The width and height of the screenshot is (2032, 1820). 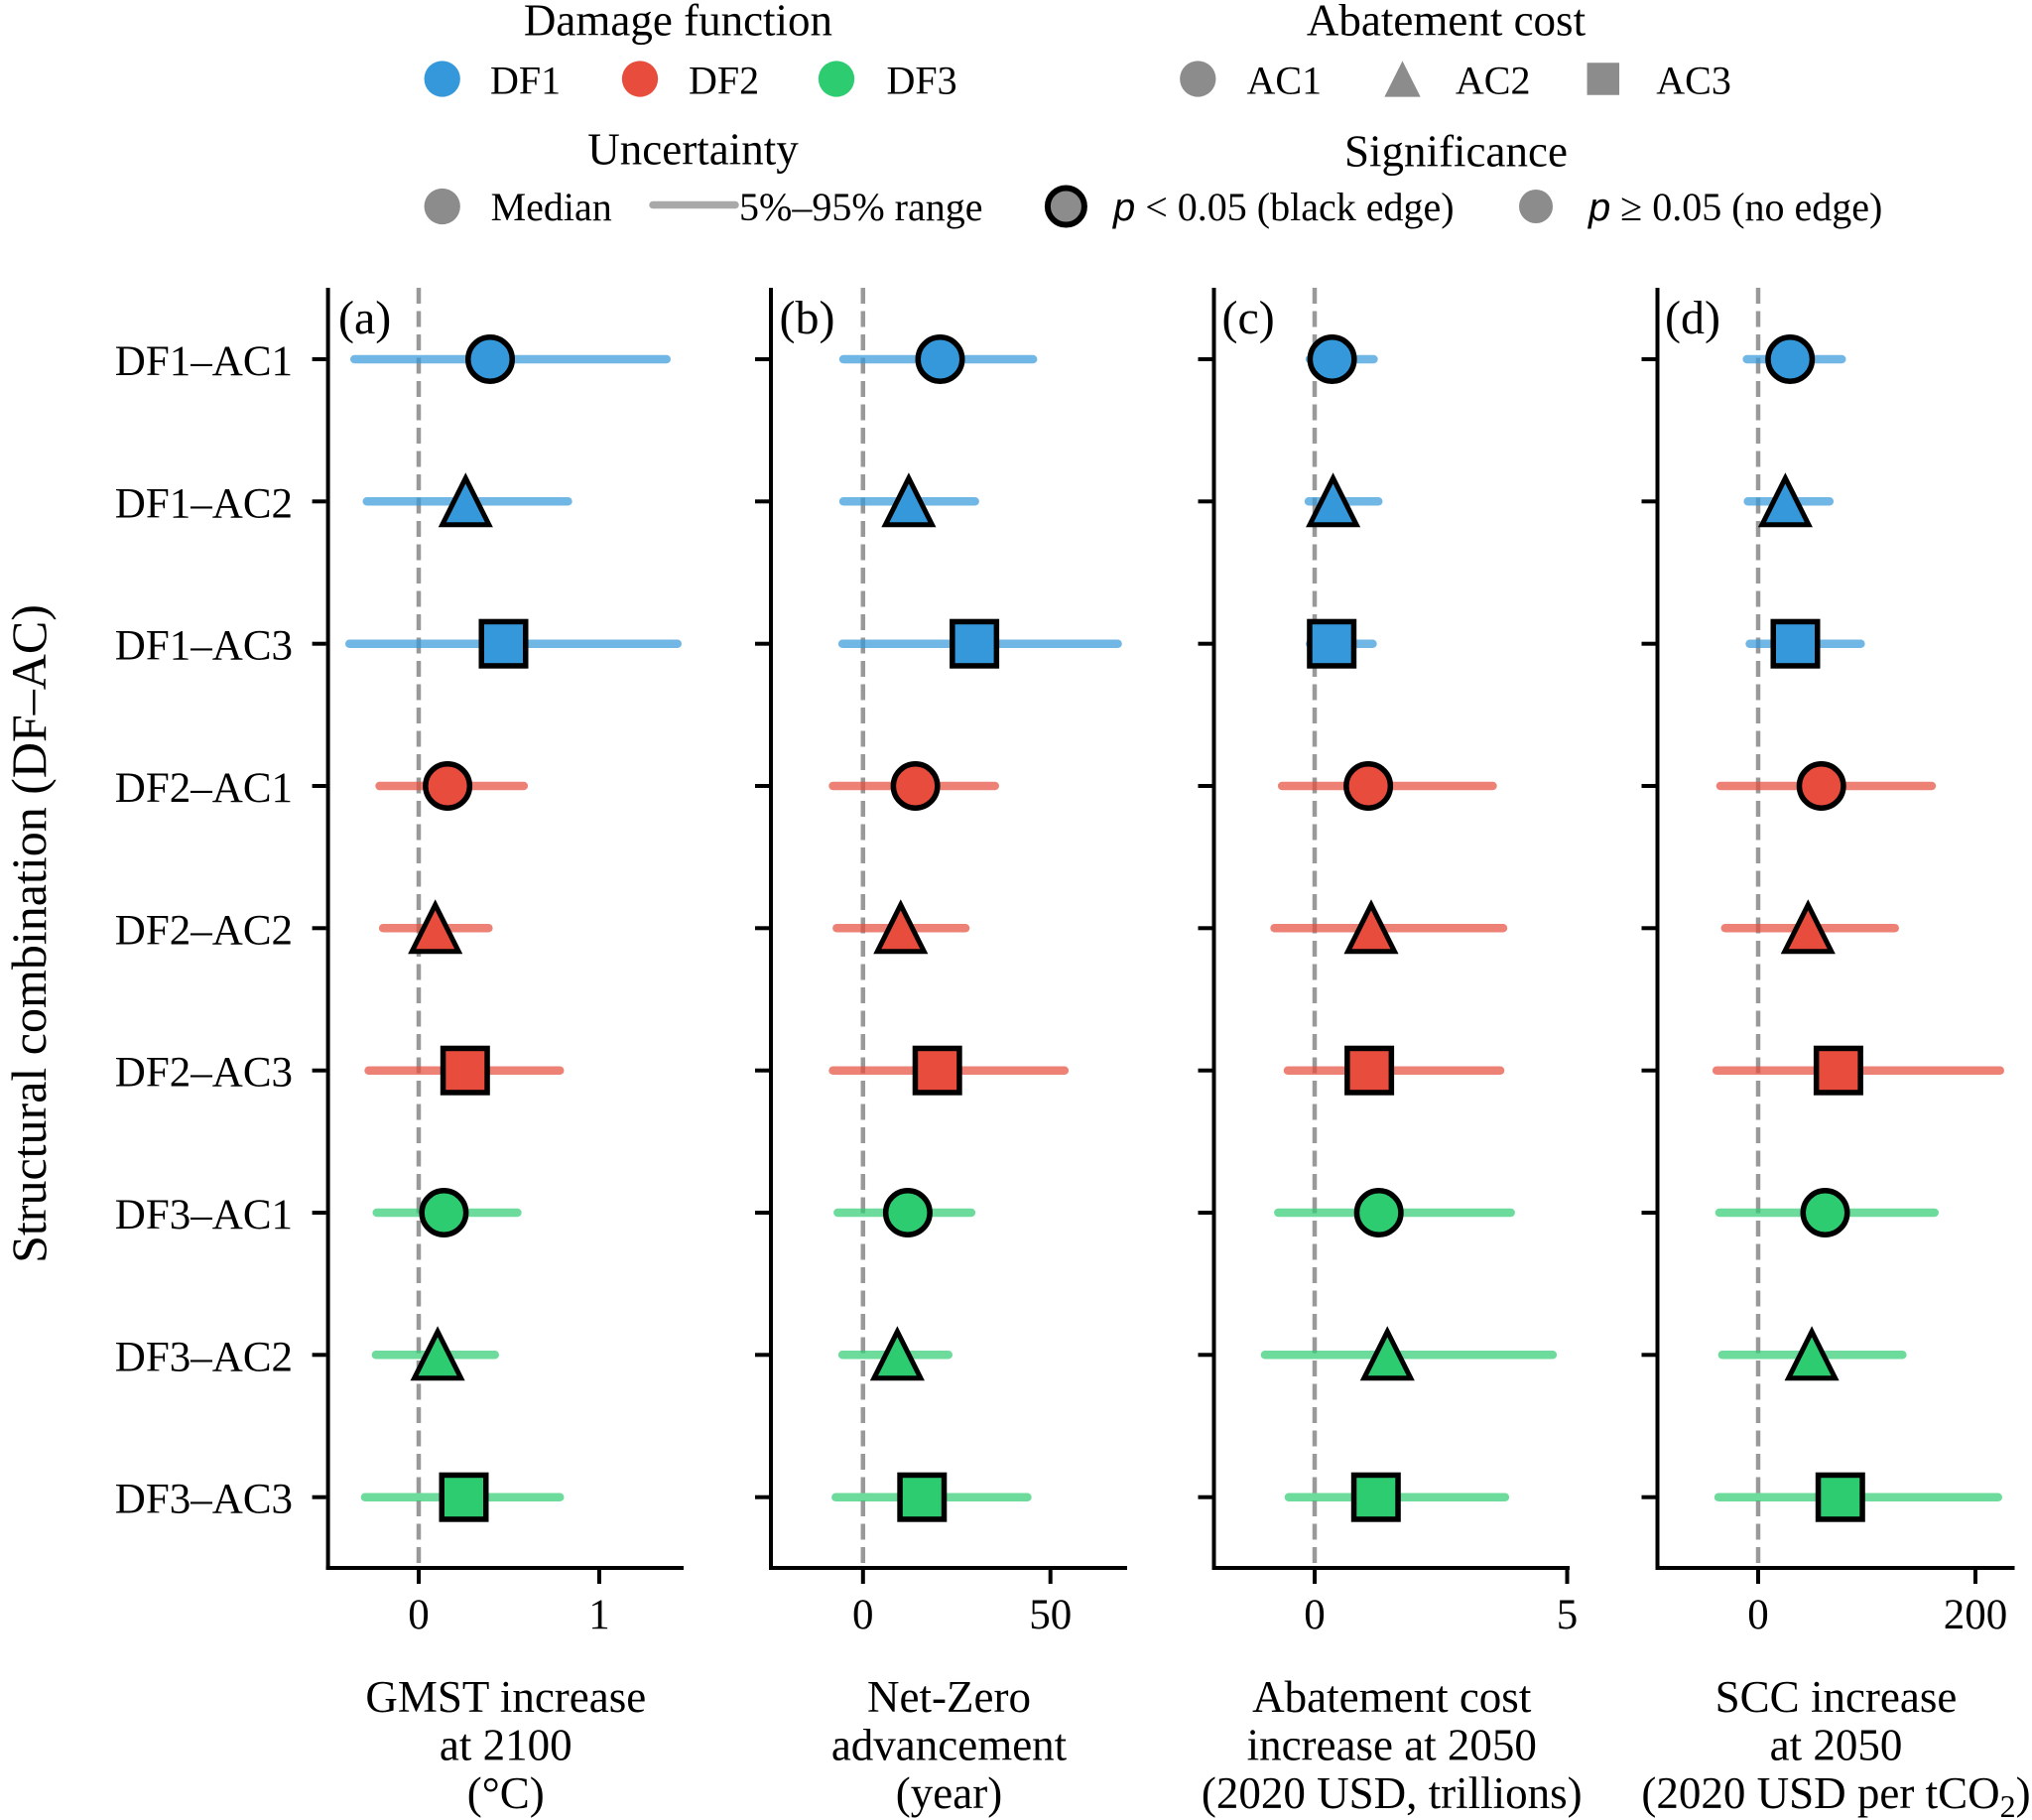 What do you see at coordinates (724, 81) in the screenshot?
I see `svg-text: DF2` at bounding box center [724, 81].